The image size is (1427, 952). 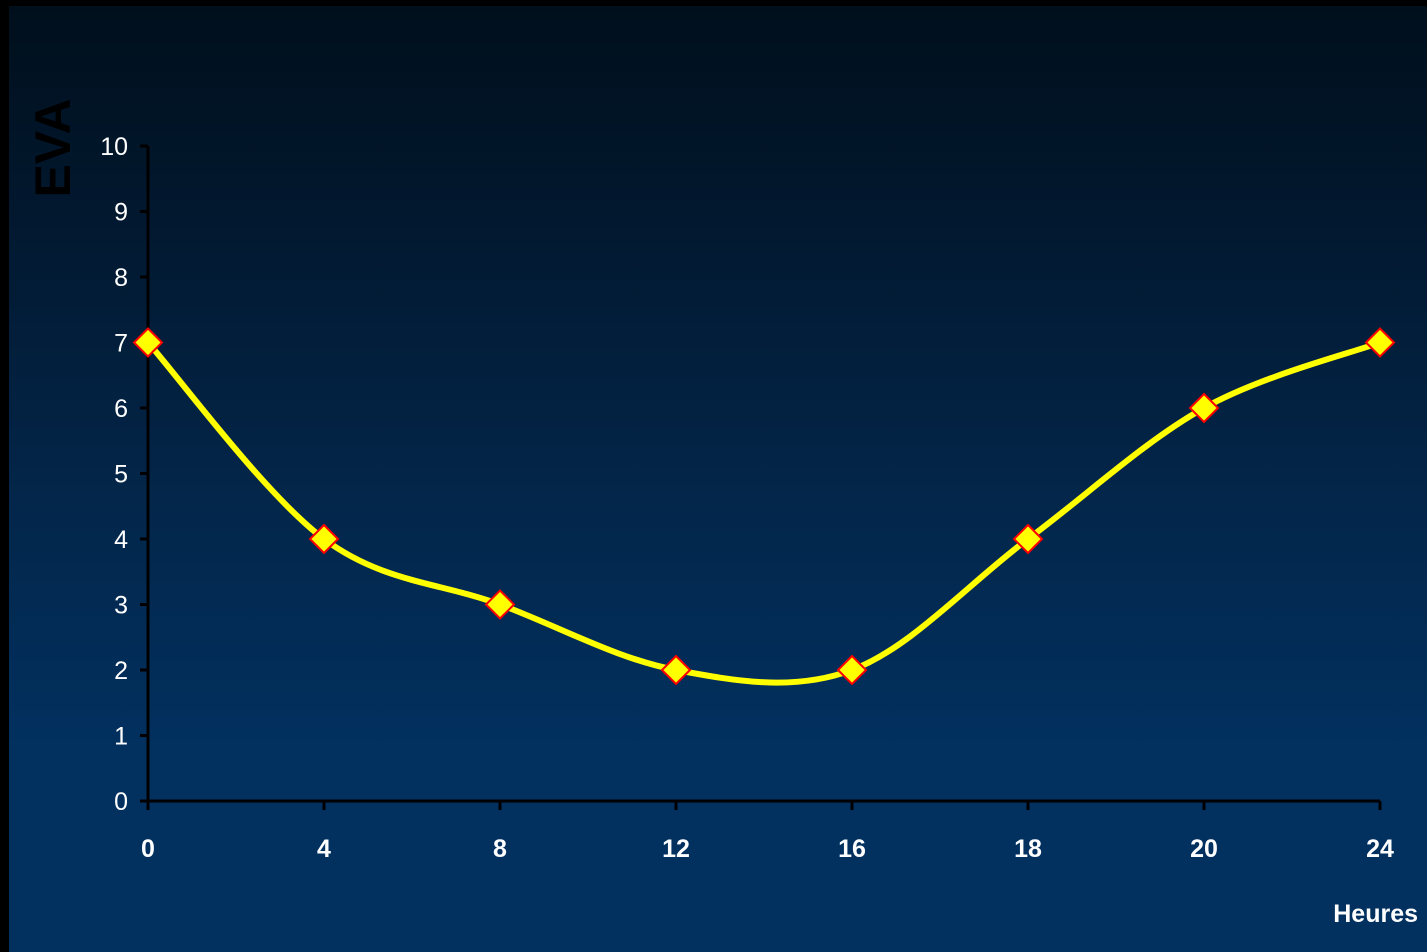 What do you see at coordinates (121, 540) in the screenshot?
I see `y-tick-label: 4` at bounding box center [121, 540].